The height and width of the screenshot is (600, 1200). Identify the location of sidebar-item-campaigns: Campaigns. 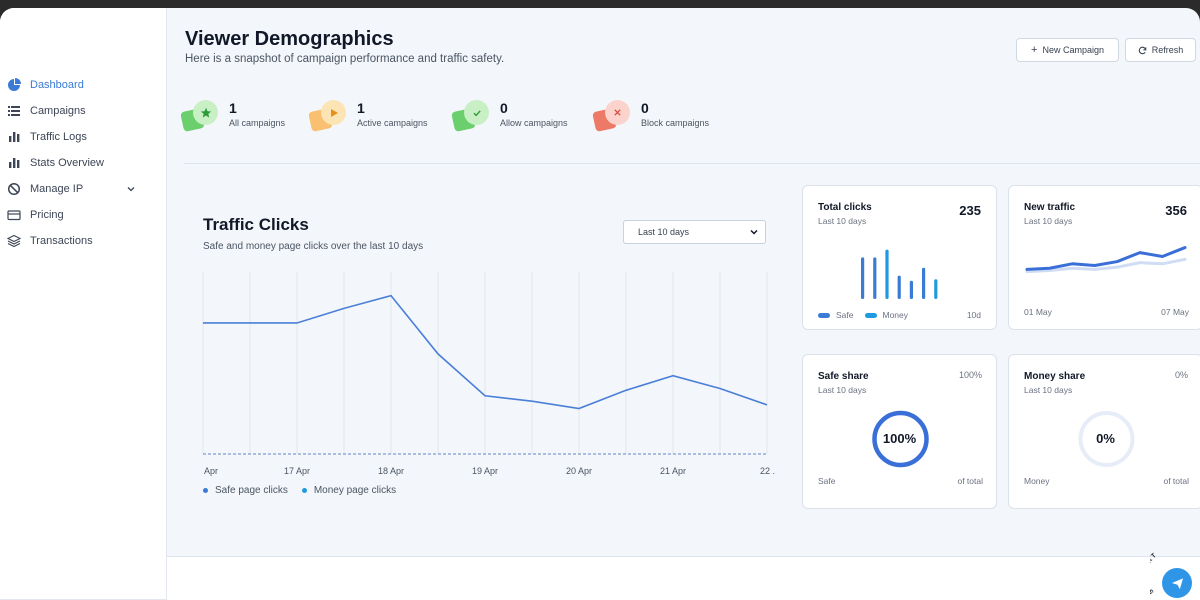
(83, 111).